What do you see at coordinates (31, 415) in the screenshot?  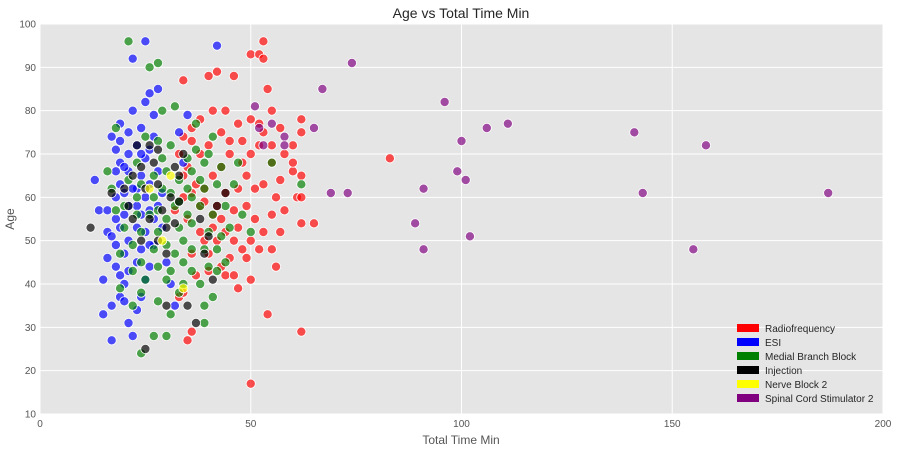 I see `y-tick-label: 10` at bounding box center [31, 415].